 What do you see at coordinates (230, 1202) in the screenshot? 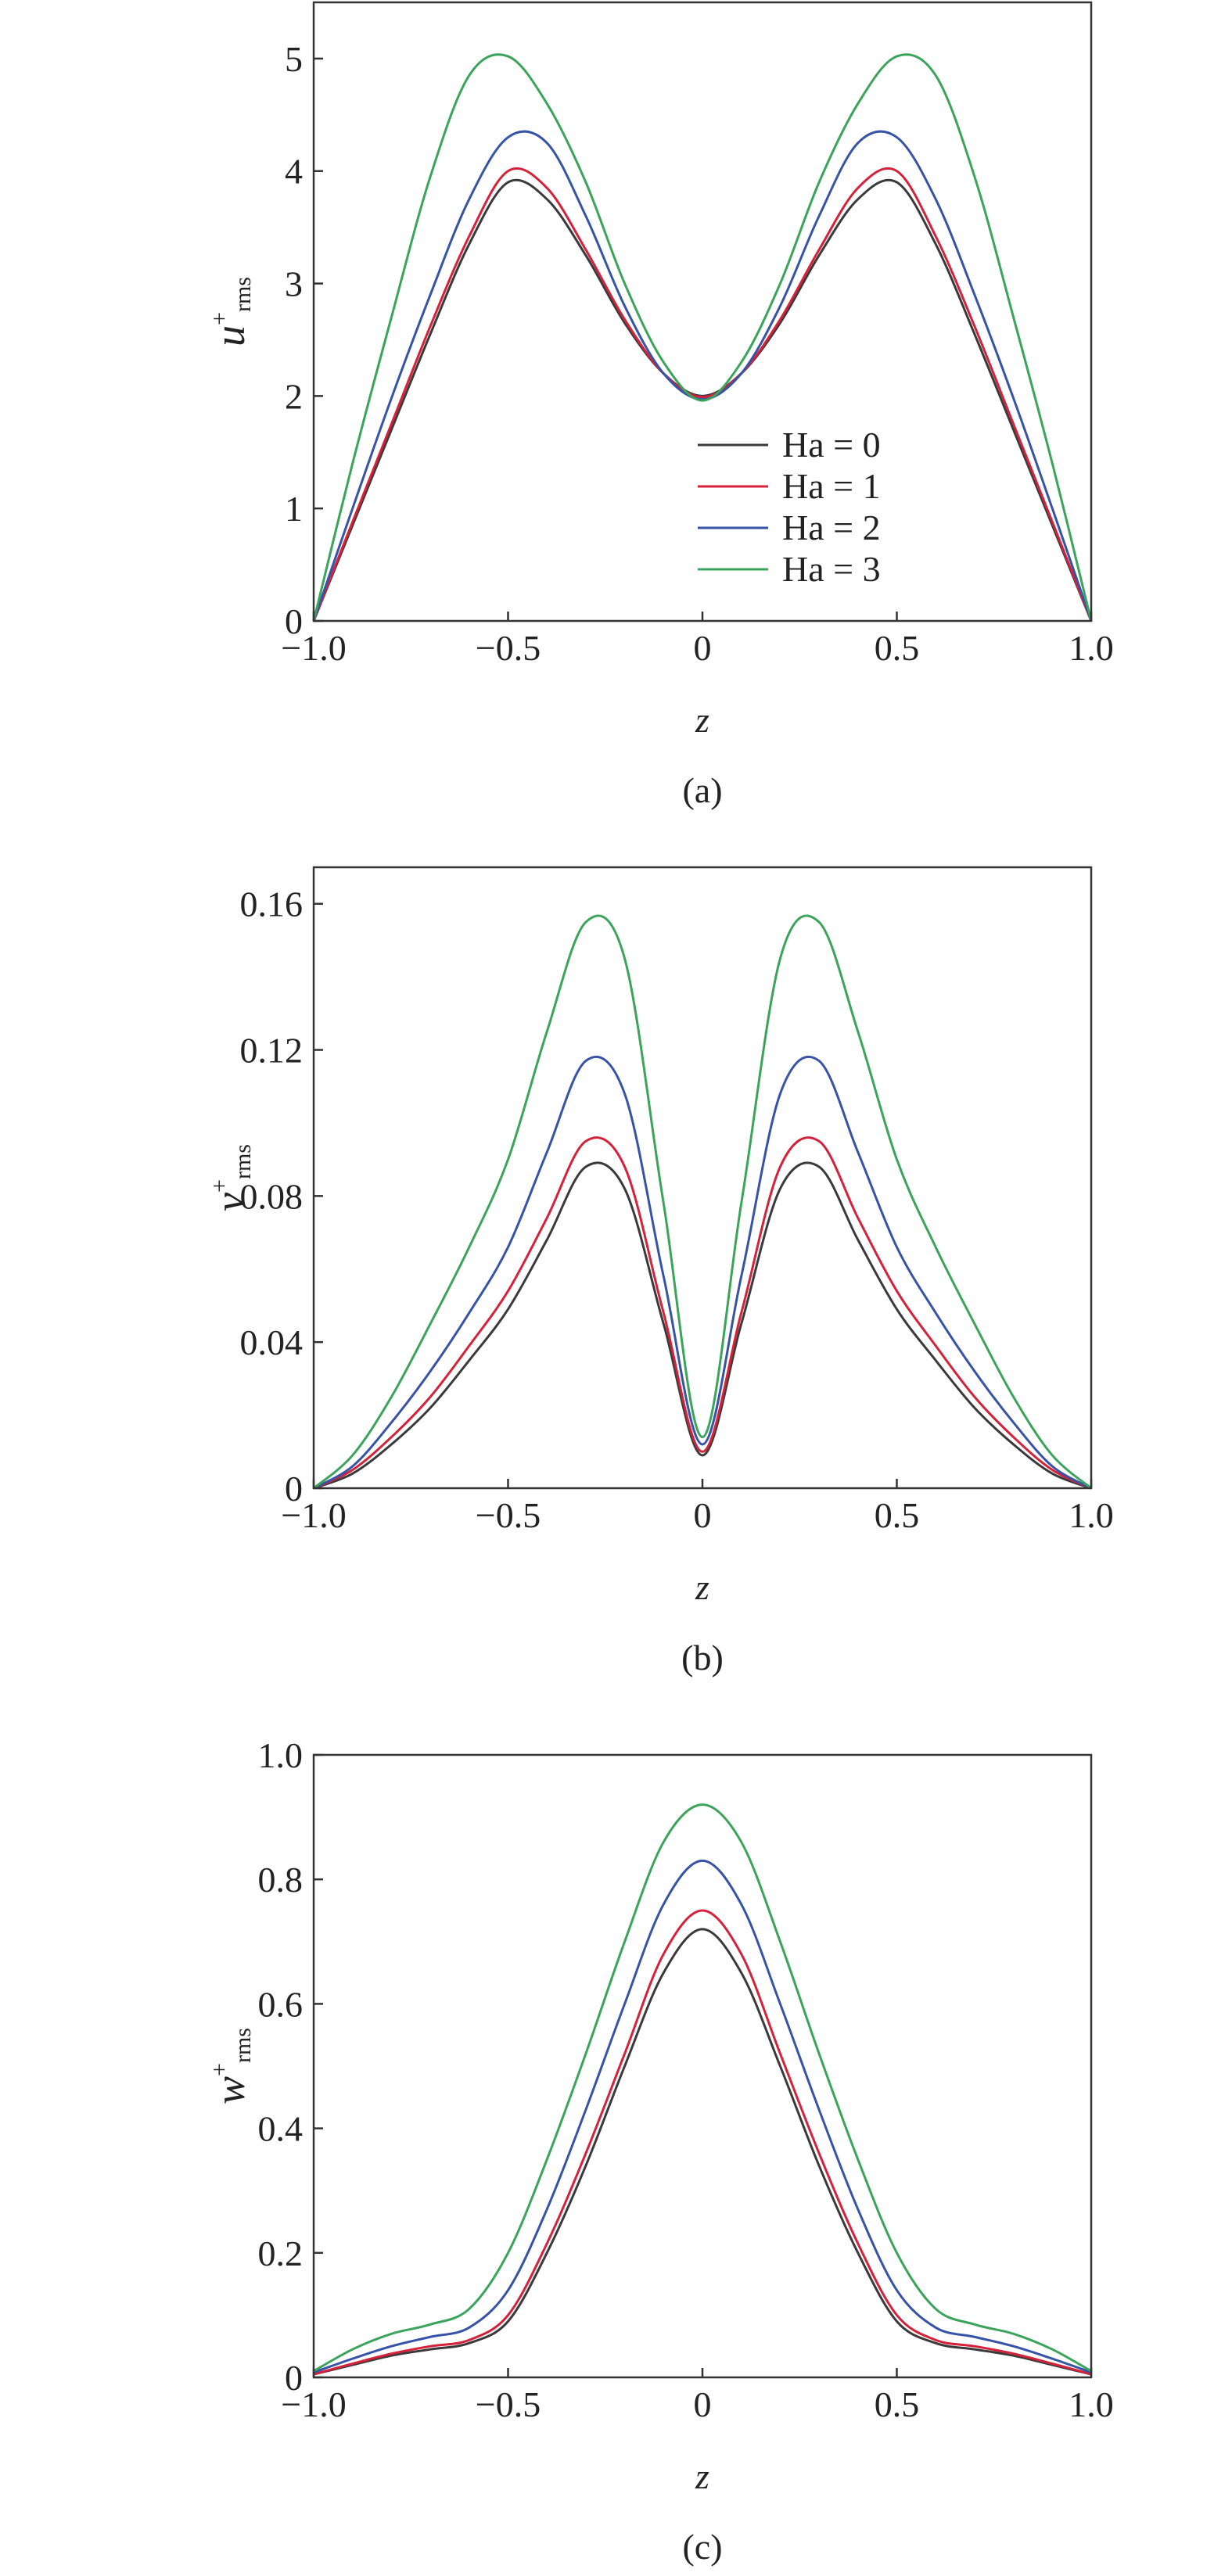
I see `y-label-symbol: v` at bounding box center [230, 1202].